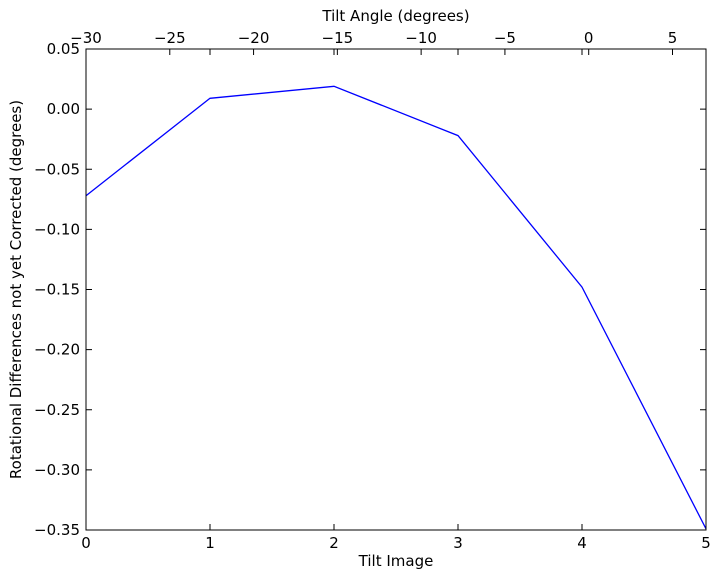  I want to click on x-top-tick-label: −15, so click(338, 38).